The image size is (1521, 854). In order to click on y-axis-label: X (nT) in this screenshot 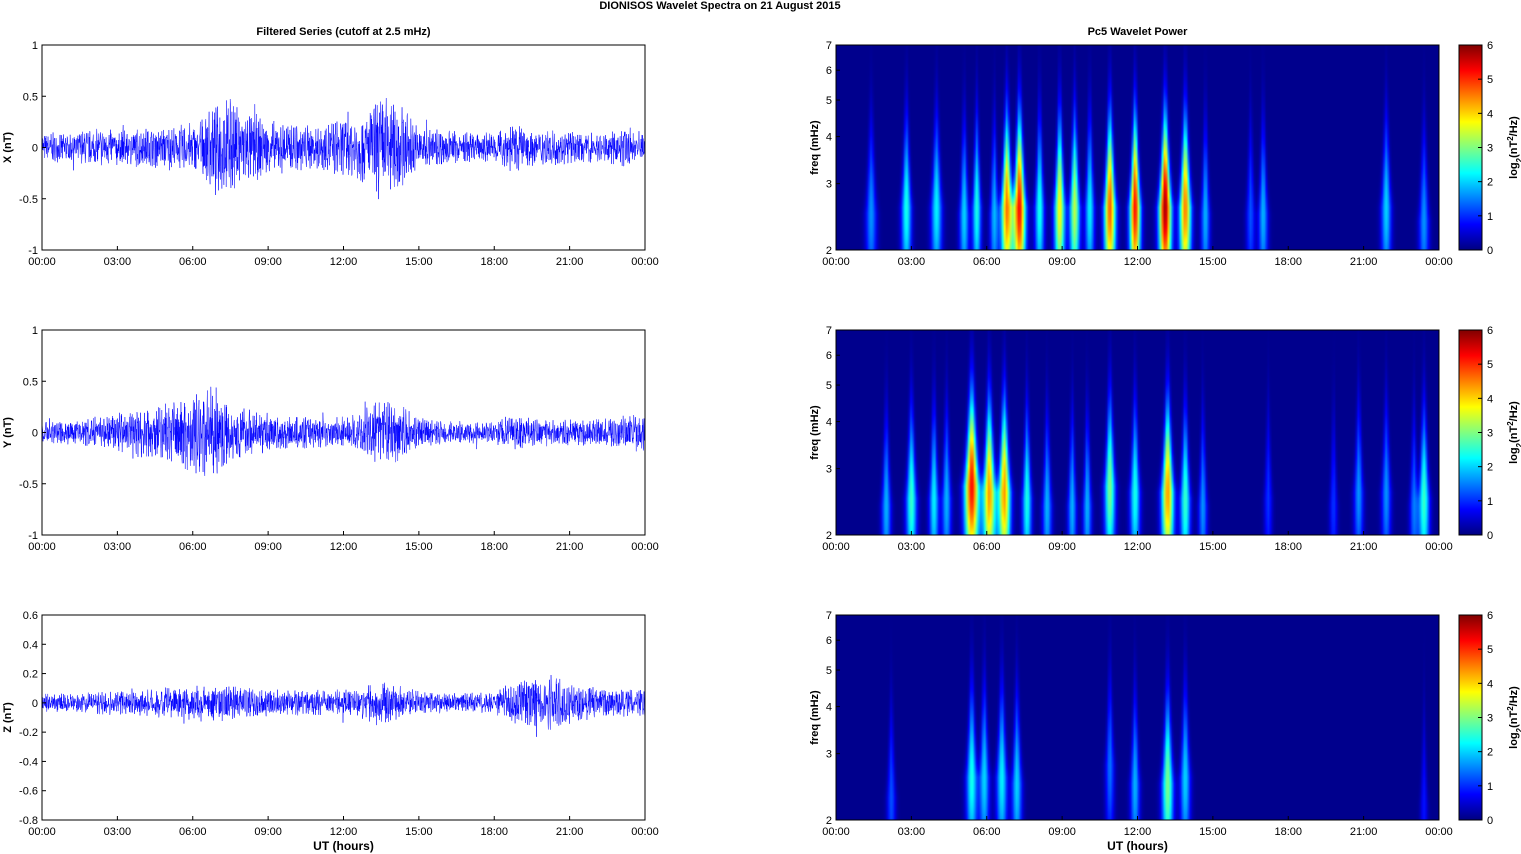, I will do `click(8, 147)`.